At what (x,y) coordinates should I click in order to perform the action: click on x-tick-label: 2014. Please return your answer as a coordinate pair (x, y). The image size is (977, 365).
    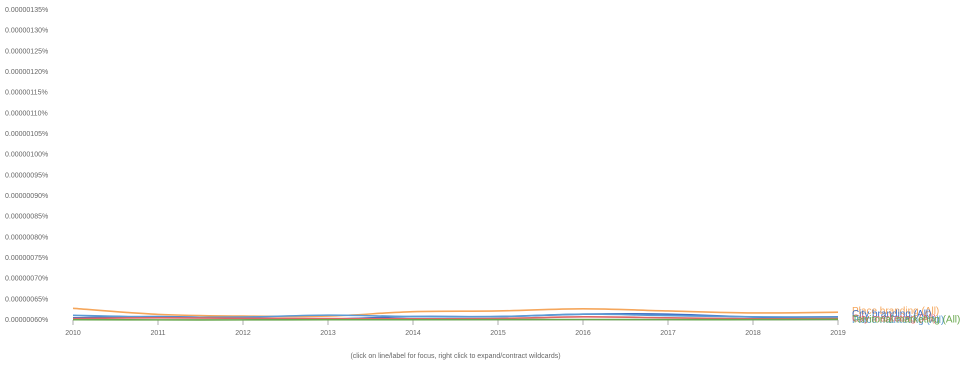
    Looking at the image, I should click on (413, 333).